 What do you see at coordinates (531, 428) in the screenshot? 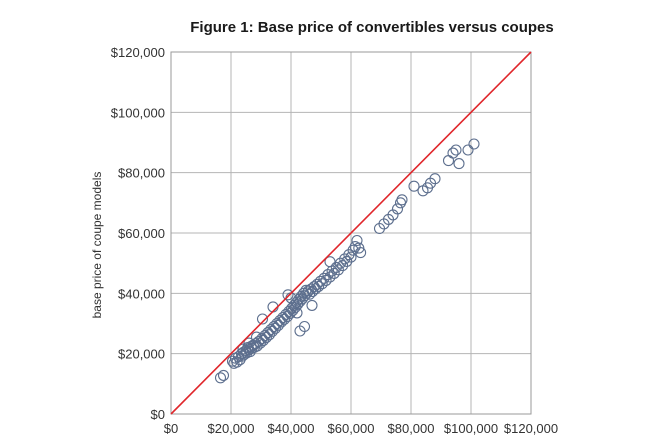
I see `x-tick-label: $120,000` at bounding box center [531, 428].